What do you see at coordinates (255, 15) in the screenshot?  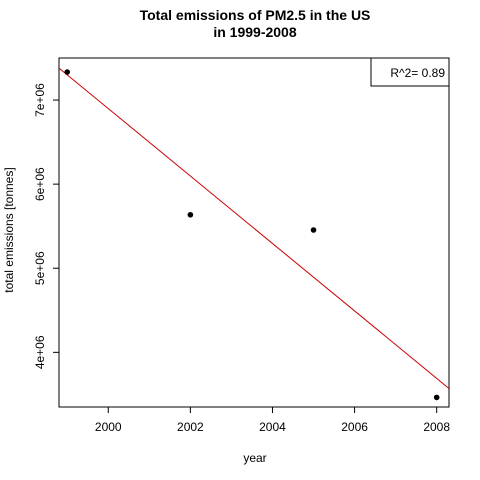 I see `chart-title-line-1: Total emissions of PM2.5 in the US` at bounding box center [255, 15].